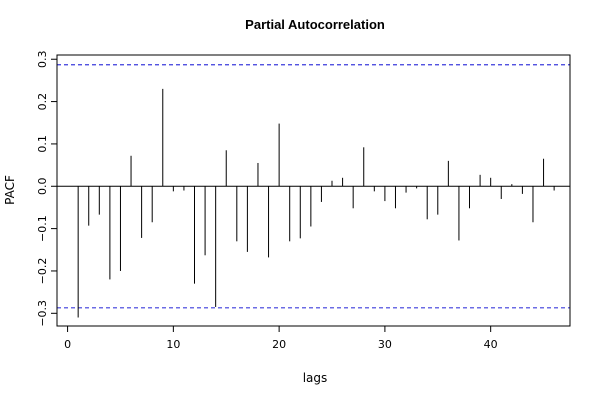  What do you see at coordinates (42, 187) in the screenshot?
I see `y-tick-label: 0.0` at bounding box center [42, 187].